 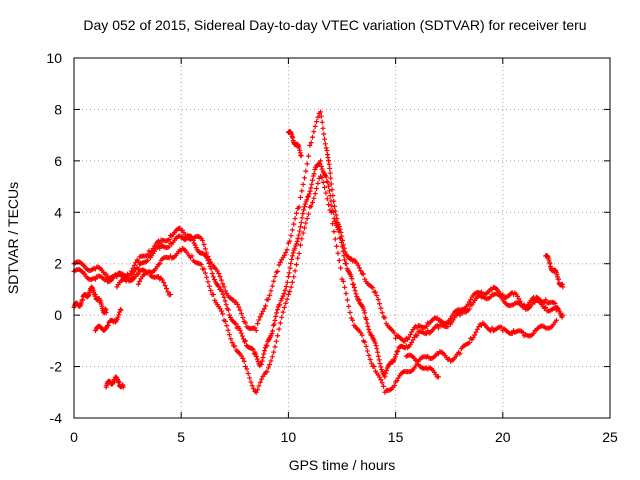 I want to click on y-tick-label: -2, so click(x=56, y=367).